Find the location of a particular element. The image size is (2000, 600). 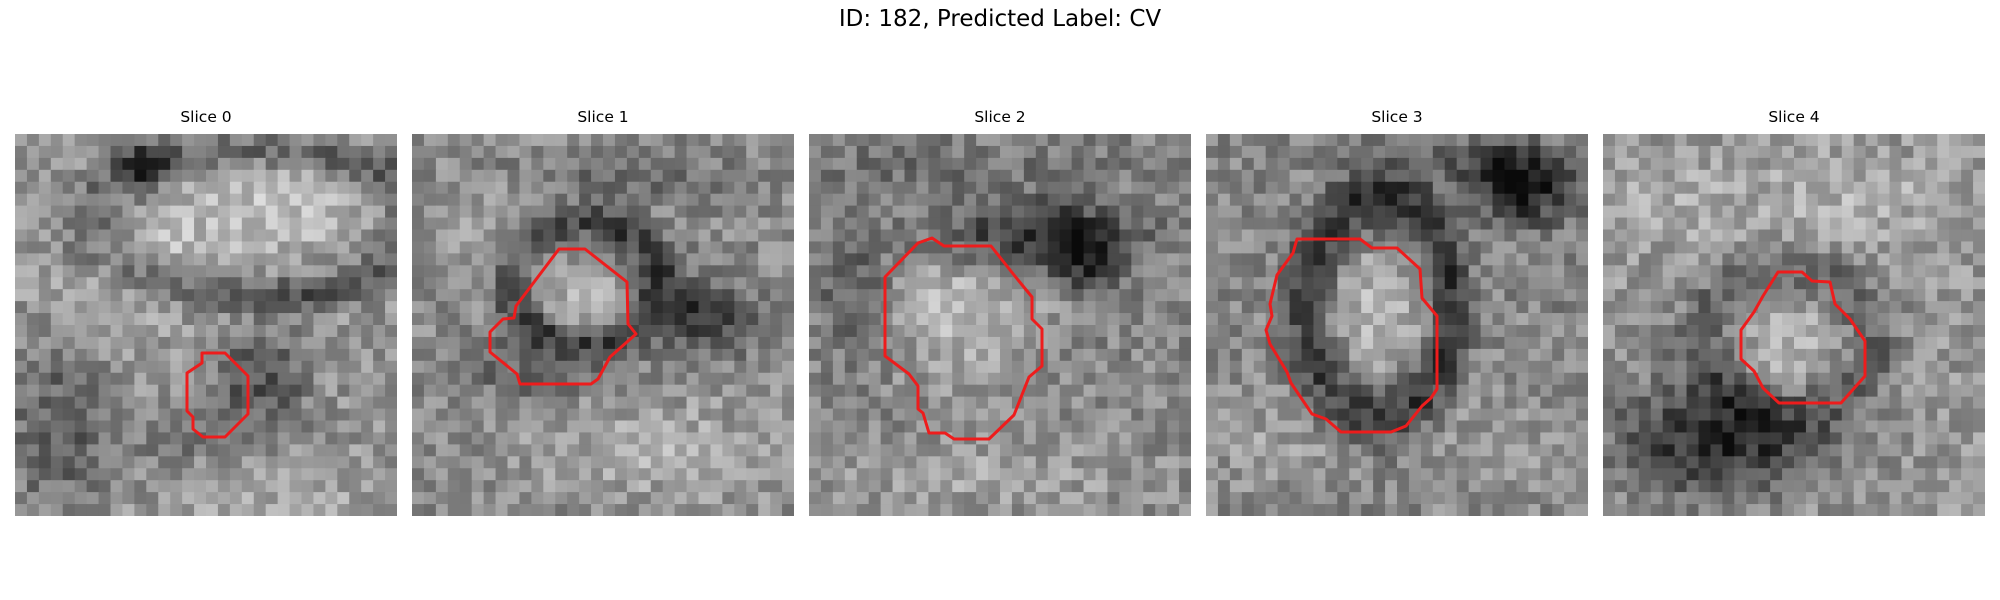

slice-title: Slice 1 is located at coordinates (603, 117).